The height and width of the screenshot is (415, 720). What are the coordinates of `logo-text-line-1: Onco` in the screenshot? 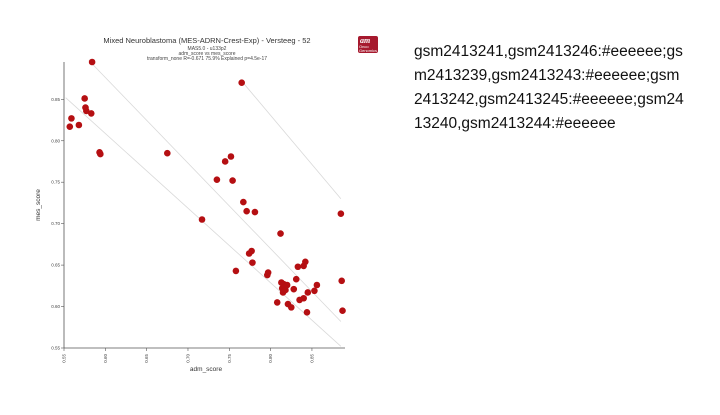 It's located at (364, 46).